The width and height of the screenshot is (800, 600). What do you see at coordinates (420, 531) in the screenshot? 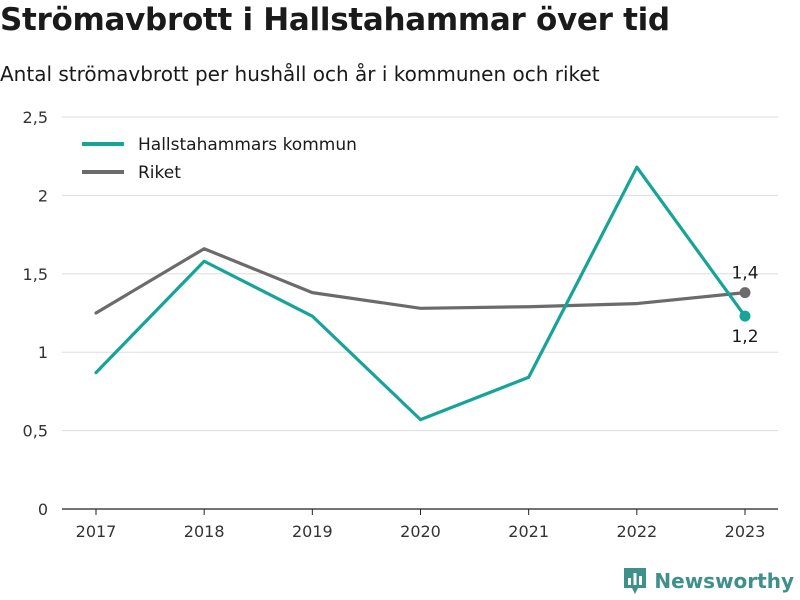
I see `x-tick-label: 2020` at bounding box center [420, 531].